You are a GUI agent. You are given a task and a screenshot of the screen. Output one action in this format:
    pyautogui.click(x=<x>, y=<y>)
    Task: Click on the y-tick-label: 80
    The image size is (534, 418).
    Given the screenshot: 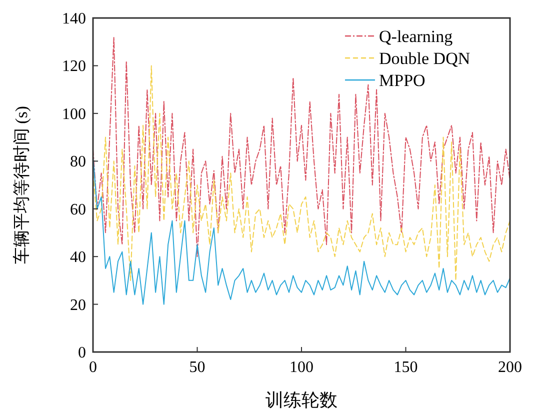 What is the action you would take?
    pyautogui.click(x=78, y=162)
    